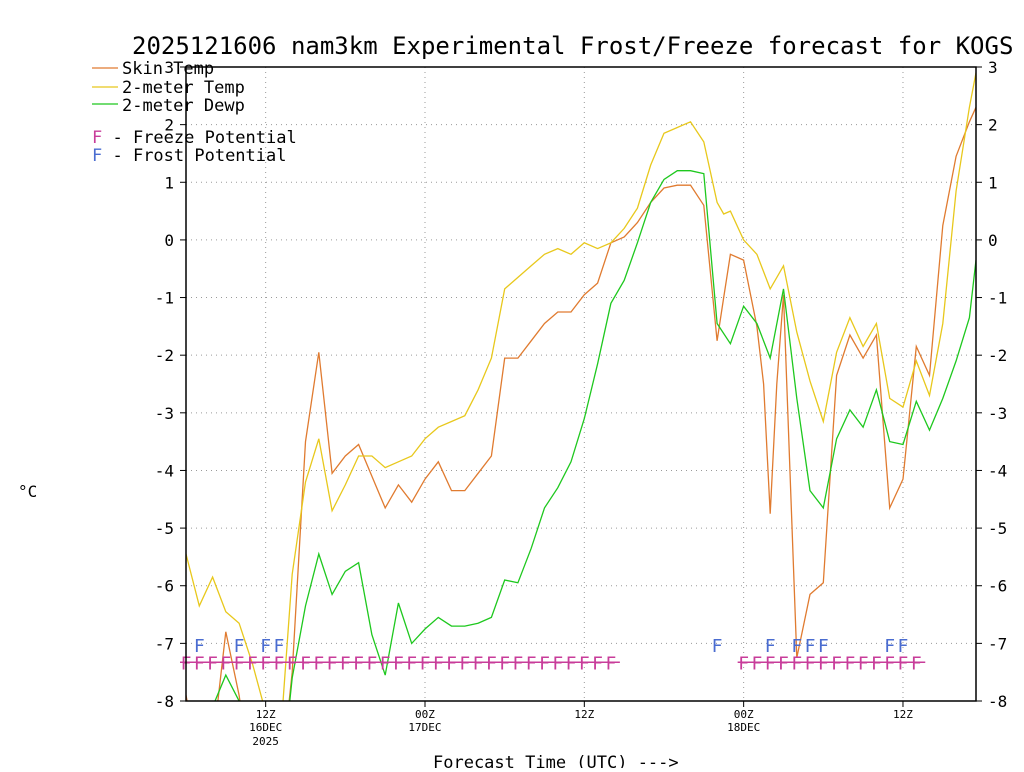 The image size is (1024, 772). I want to click on y-tick-label-right: -1, so click(997, 298).